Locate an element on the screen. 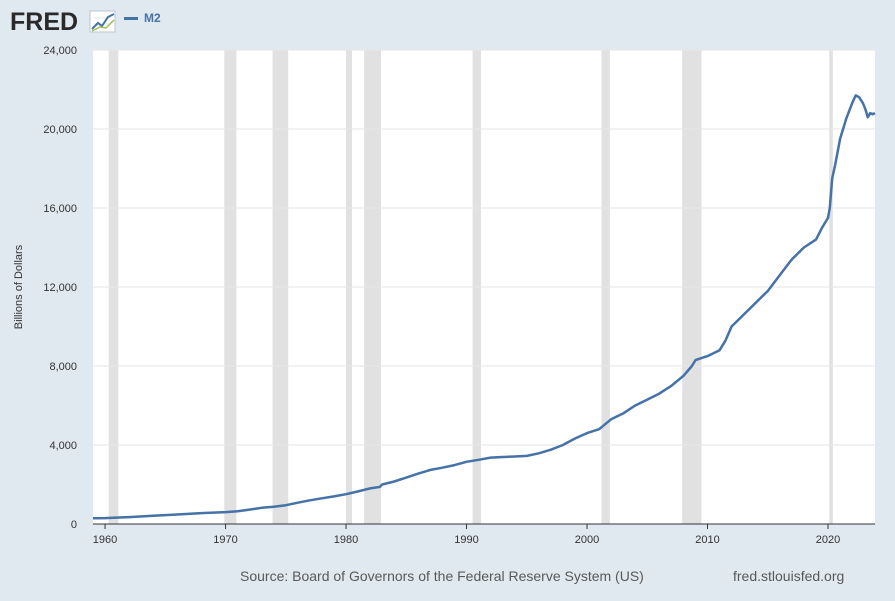 The height and width of the screenshot is (601, 895). fred-logo-text: FRED is located at coordinates (44, 22).